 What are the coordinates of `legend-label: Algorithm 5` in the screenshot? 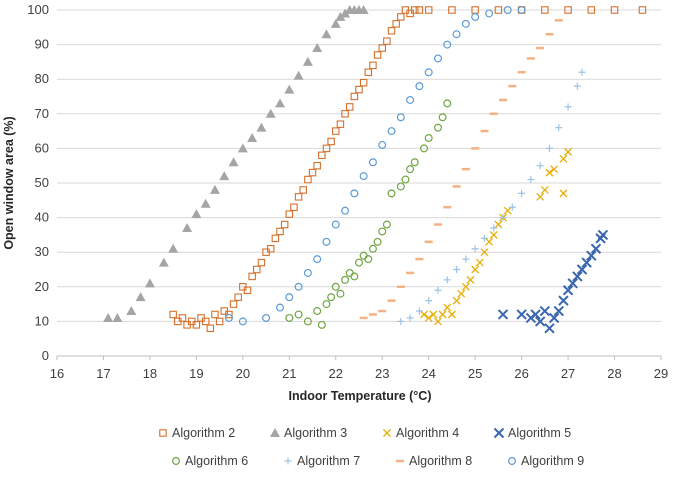 It's located at (539, 433).